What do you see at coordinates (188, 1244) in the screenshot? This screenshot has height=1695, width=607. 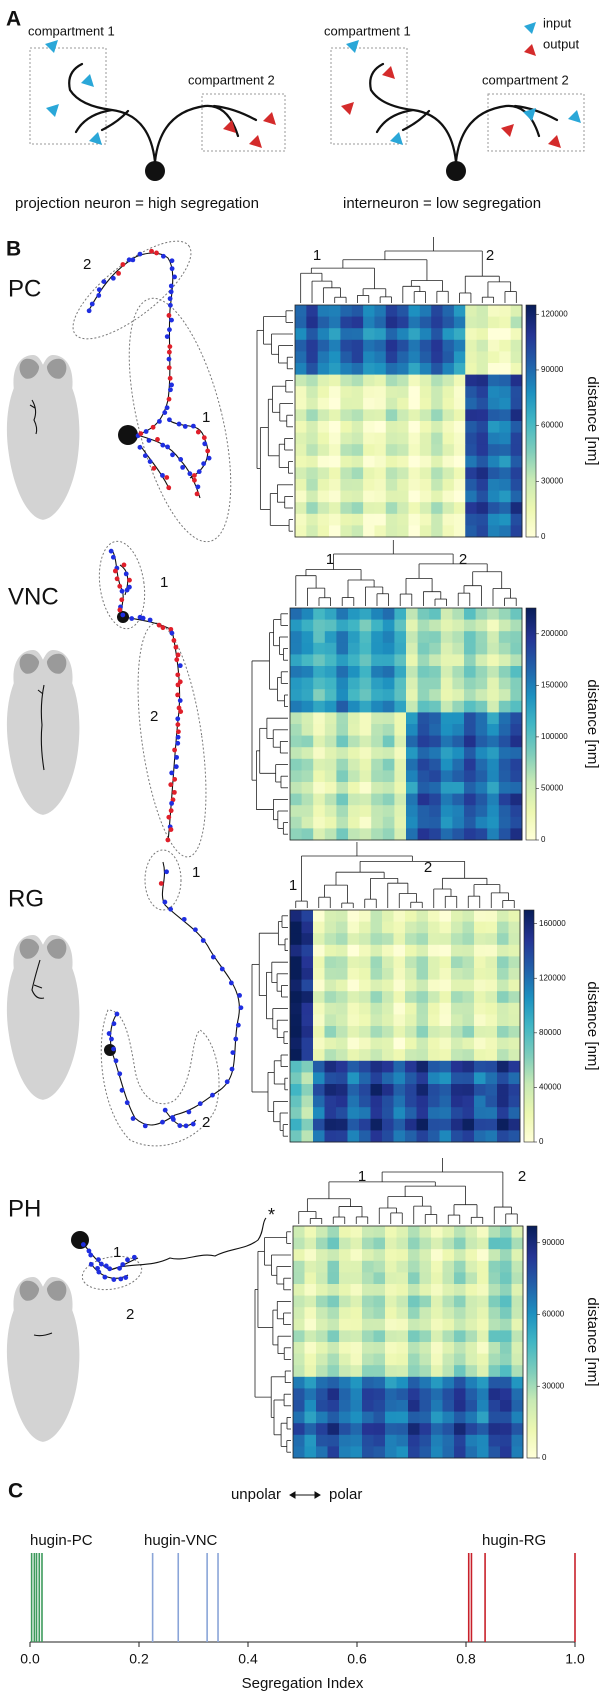 I see `neuron-morphology` at bounding box center [188, 1244].